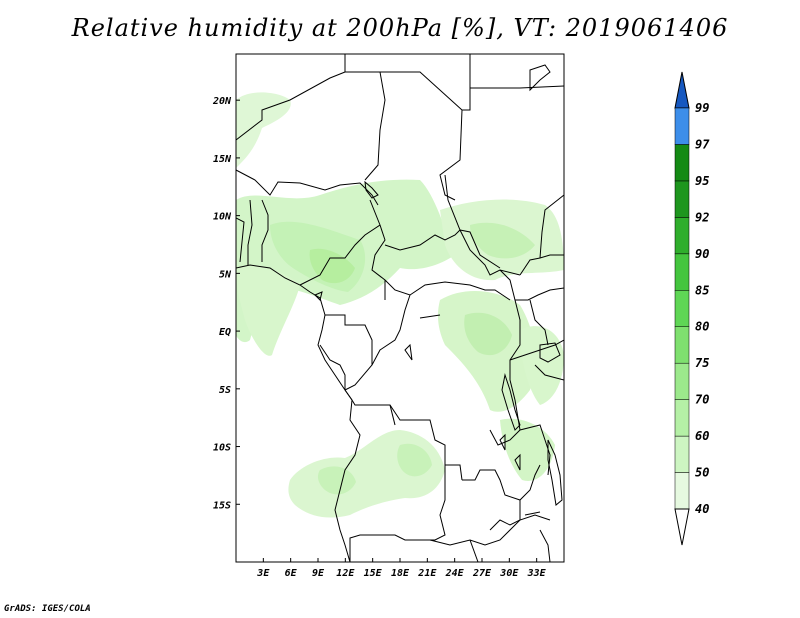 This screenshot has width=800, height=618. Describe the element at coordinates (702, 181) in the screenshot. I see `colorbar-label: 95` at that location.